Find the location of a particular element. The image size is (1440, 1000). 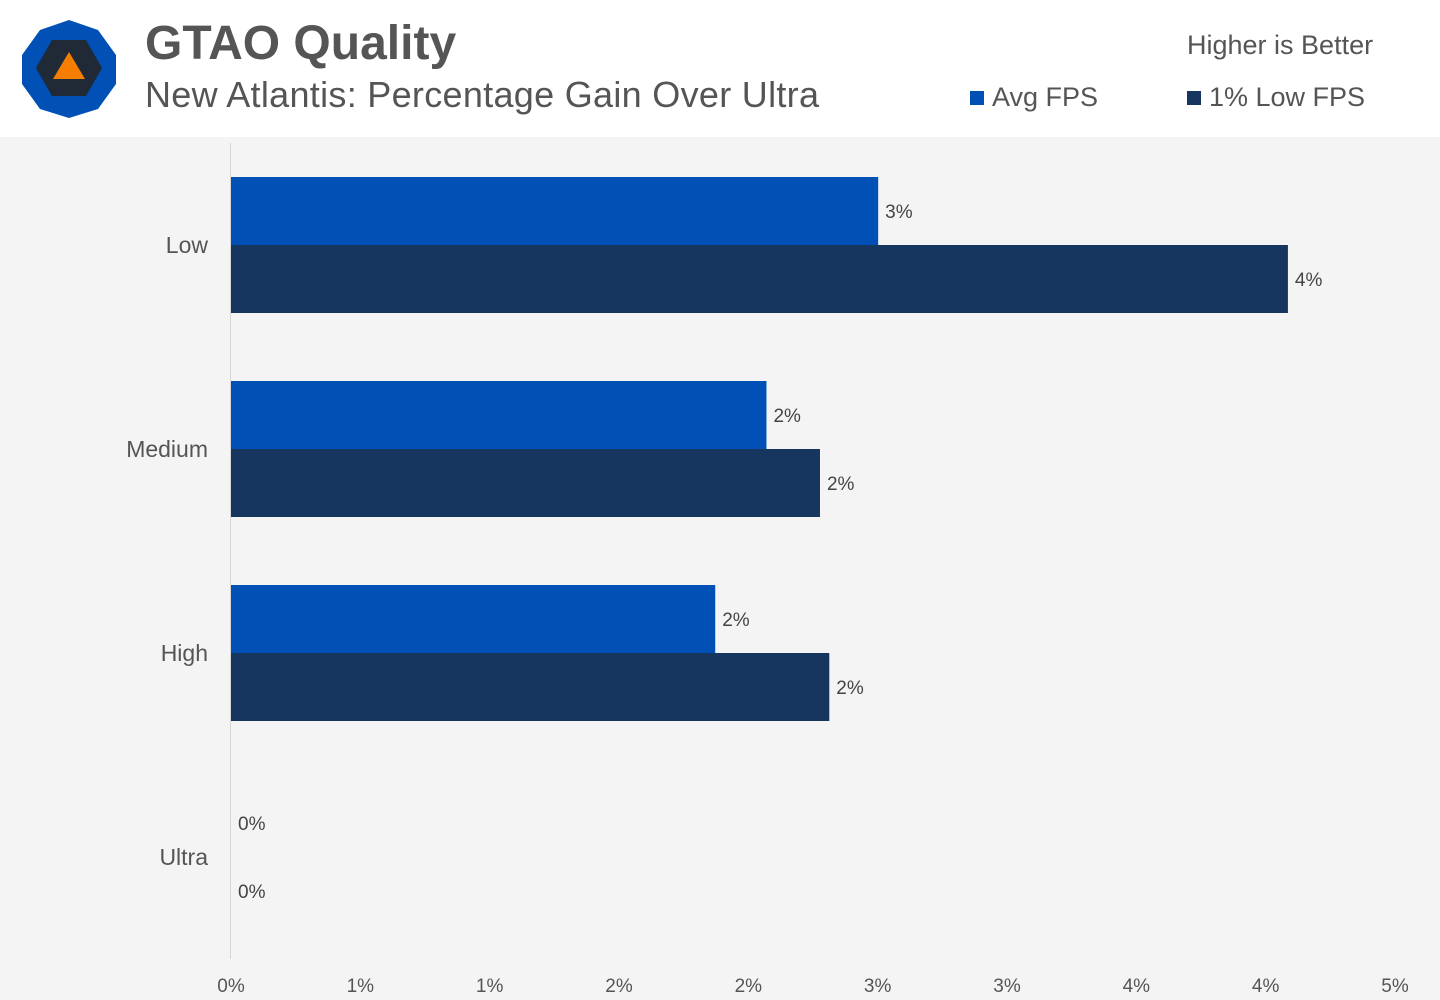

data-label: 3% is located at coordinates (899, 212).